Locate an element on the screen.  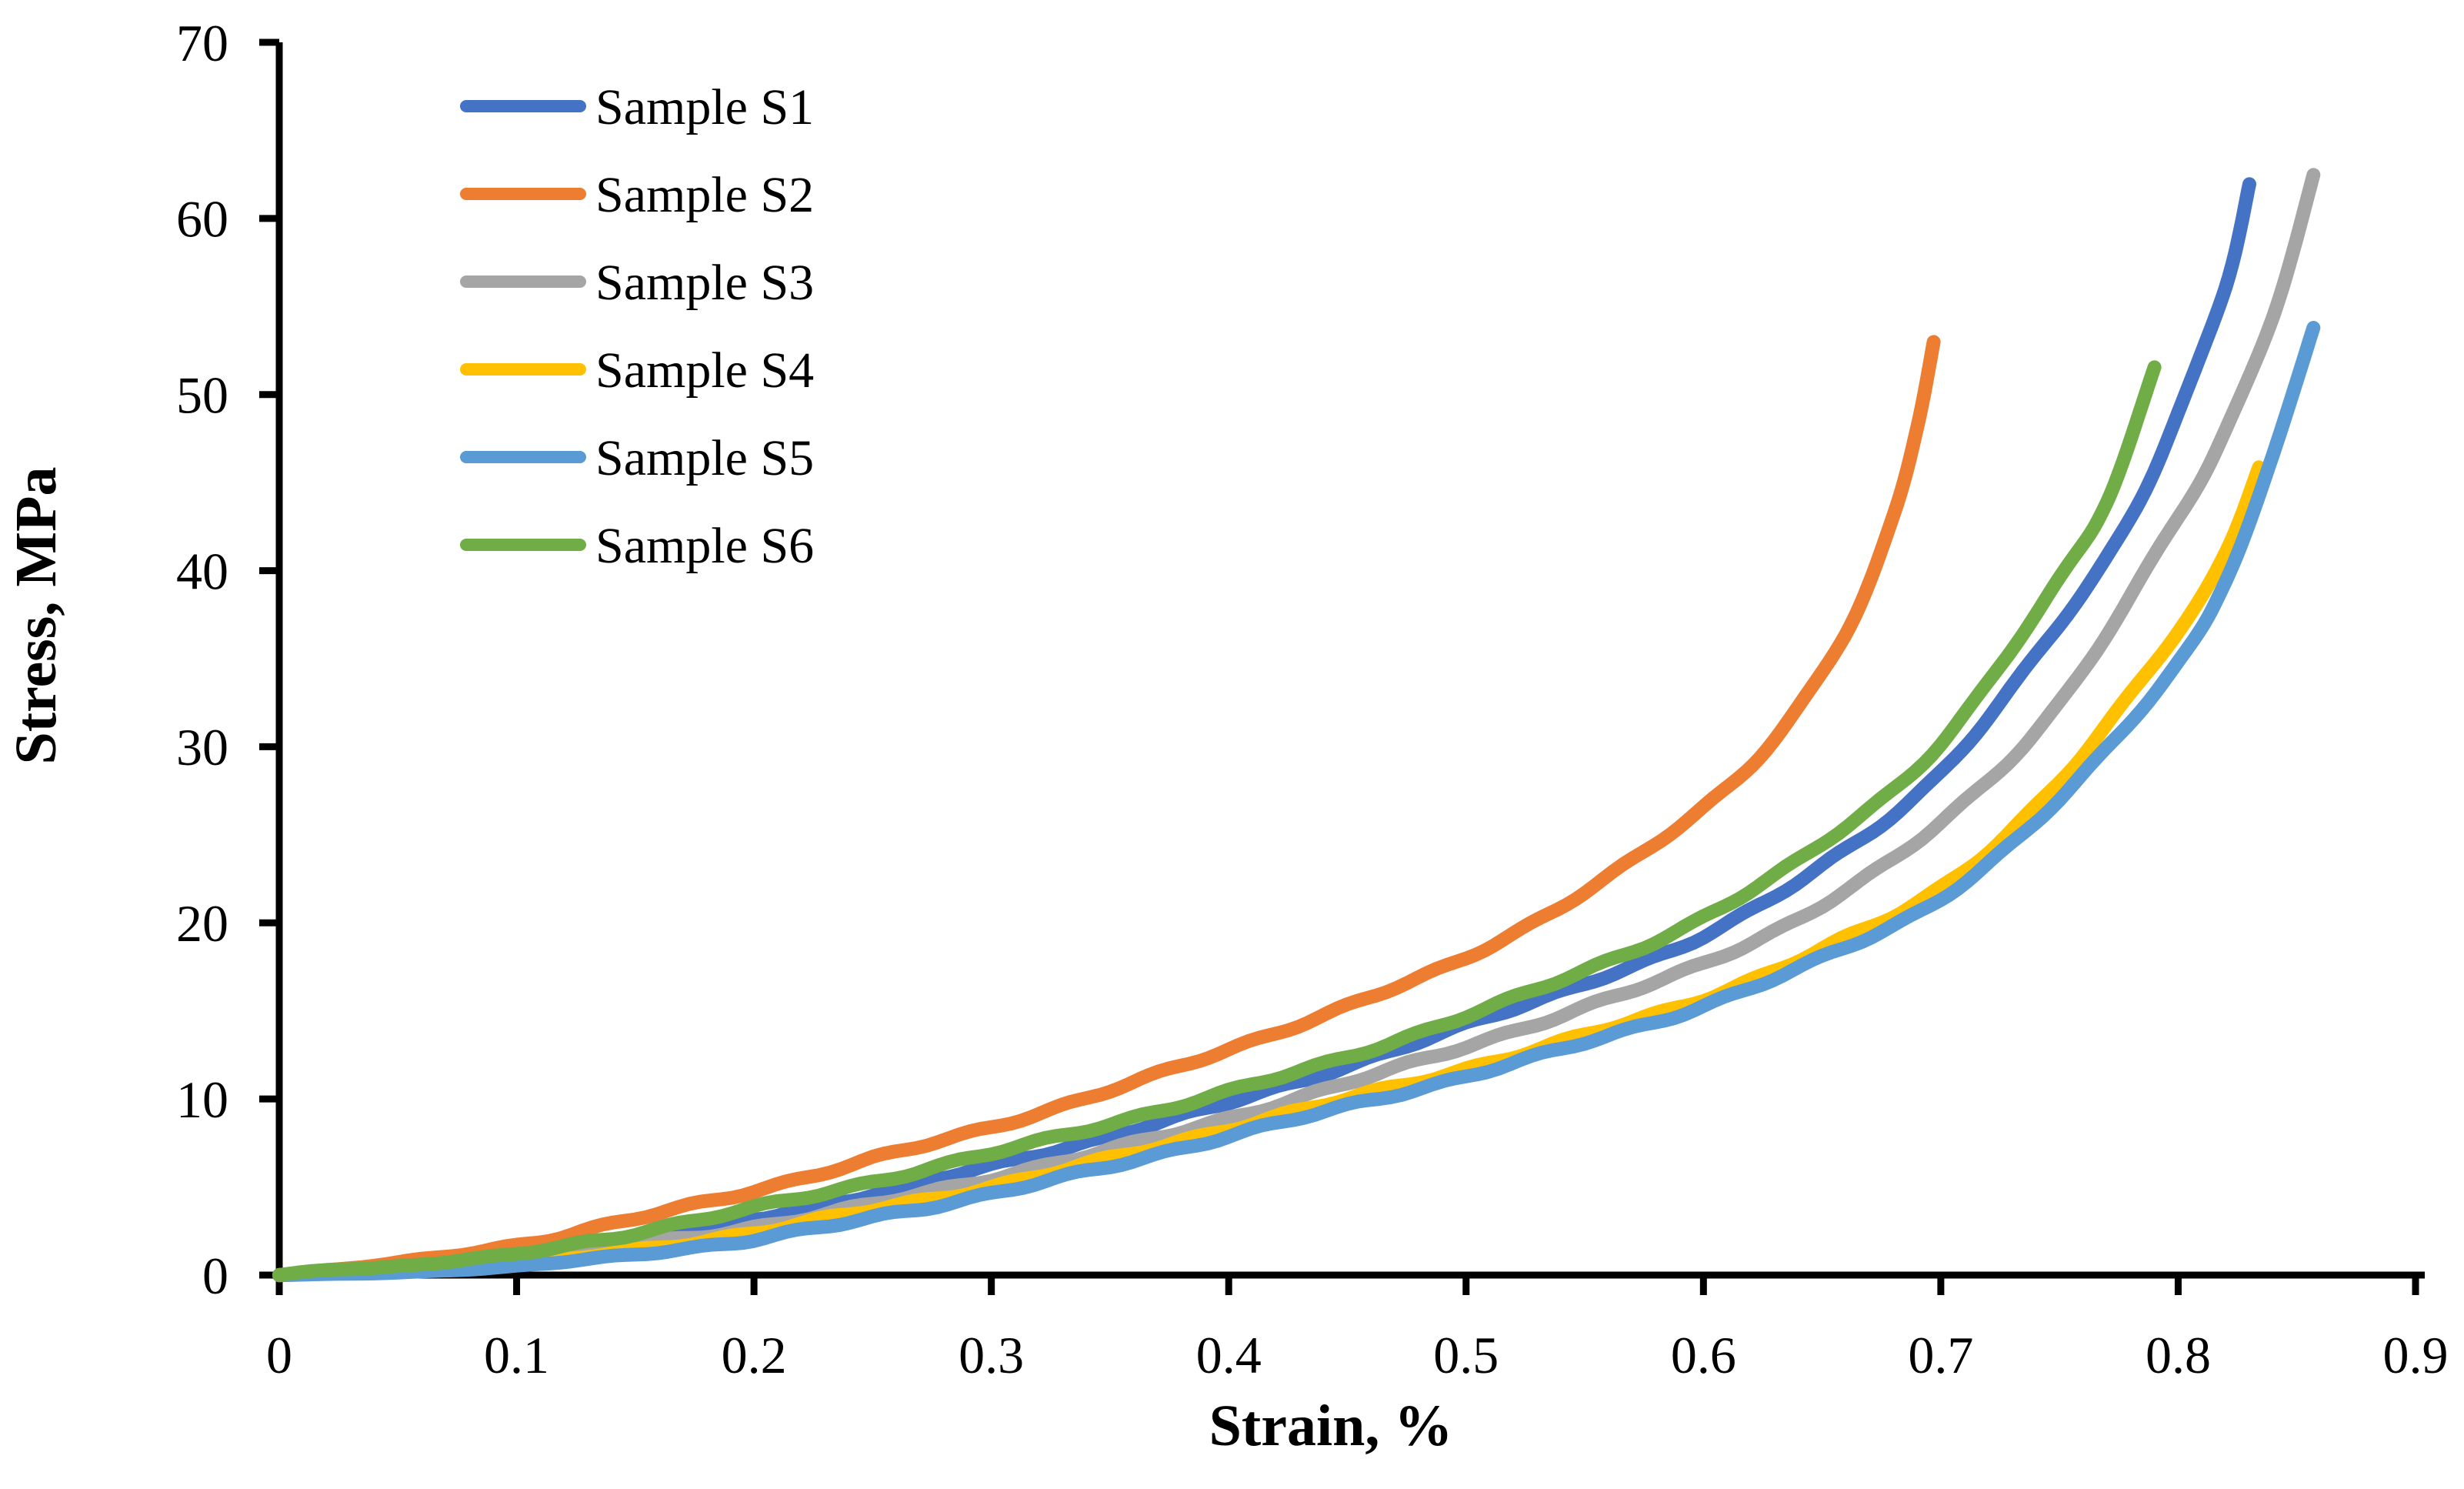
x-tick-label: 0.1 is located at coordinates (516, 1355).